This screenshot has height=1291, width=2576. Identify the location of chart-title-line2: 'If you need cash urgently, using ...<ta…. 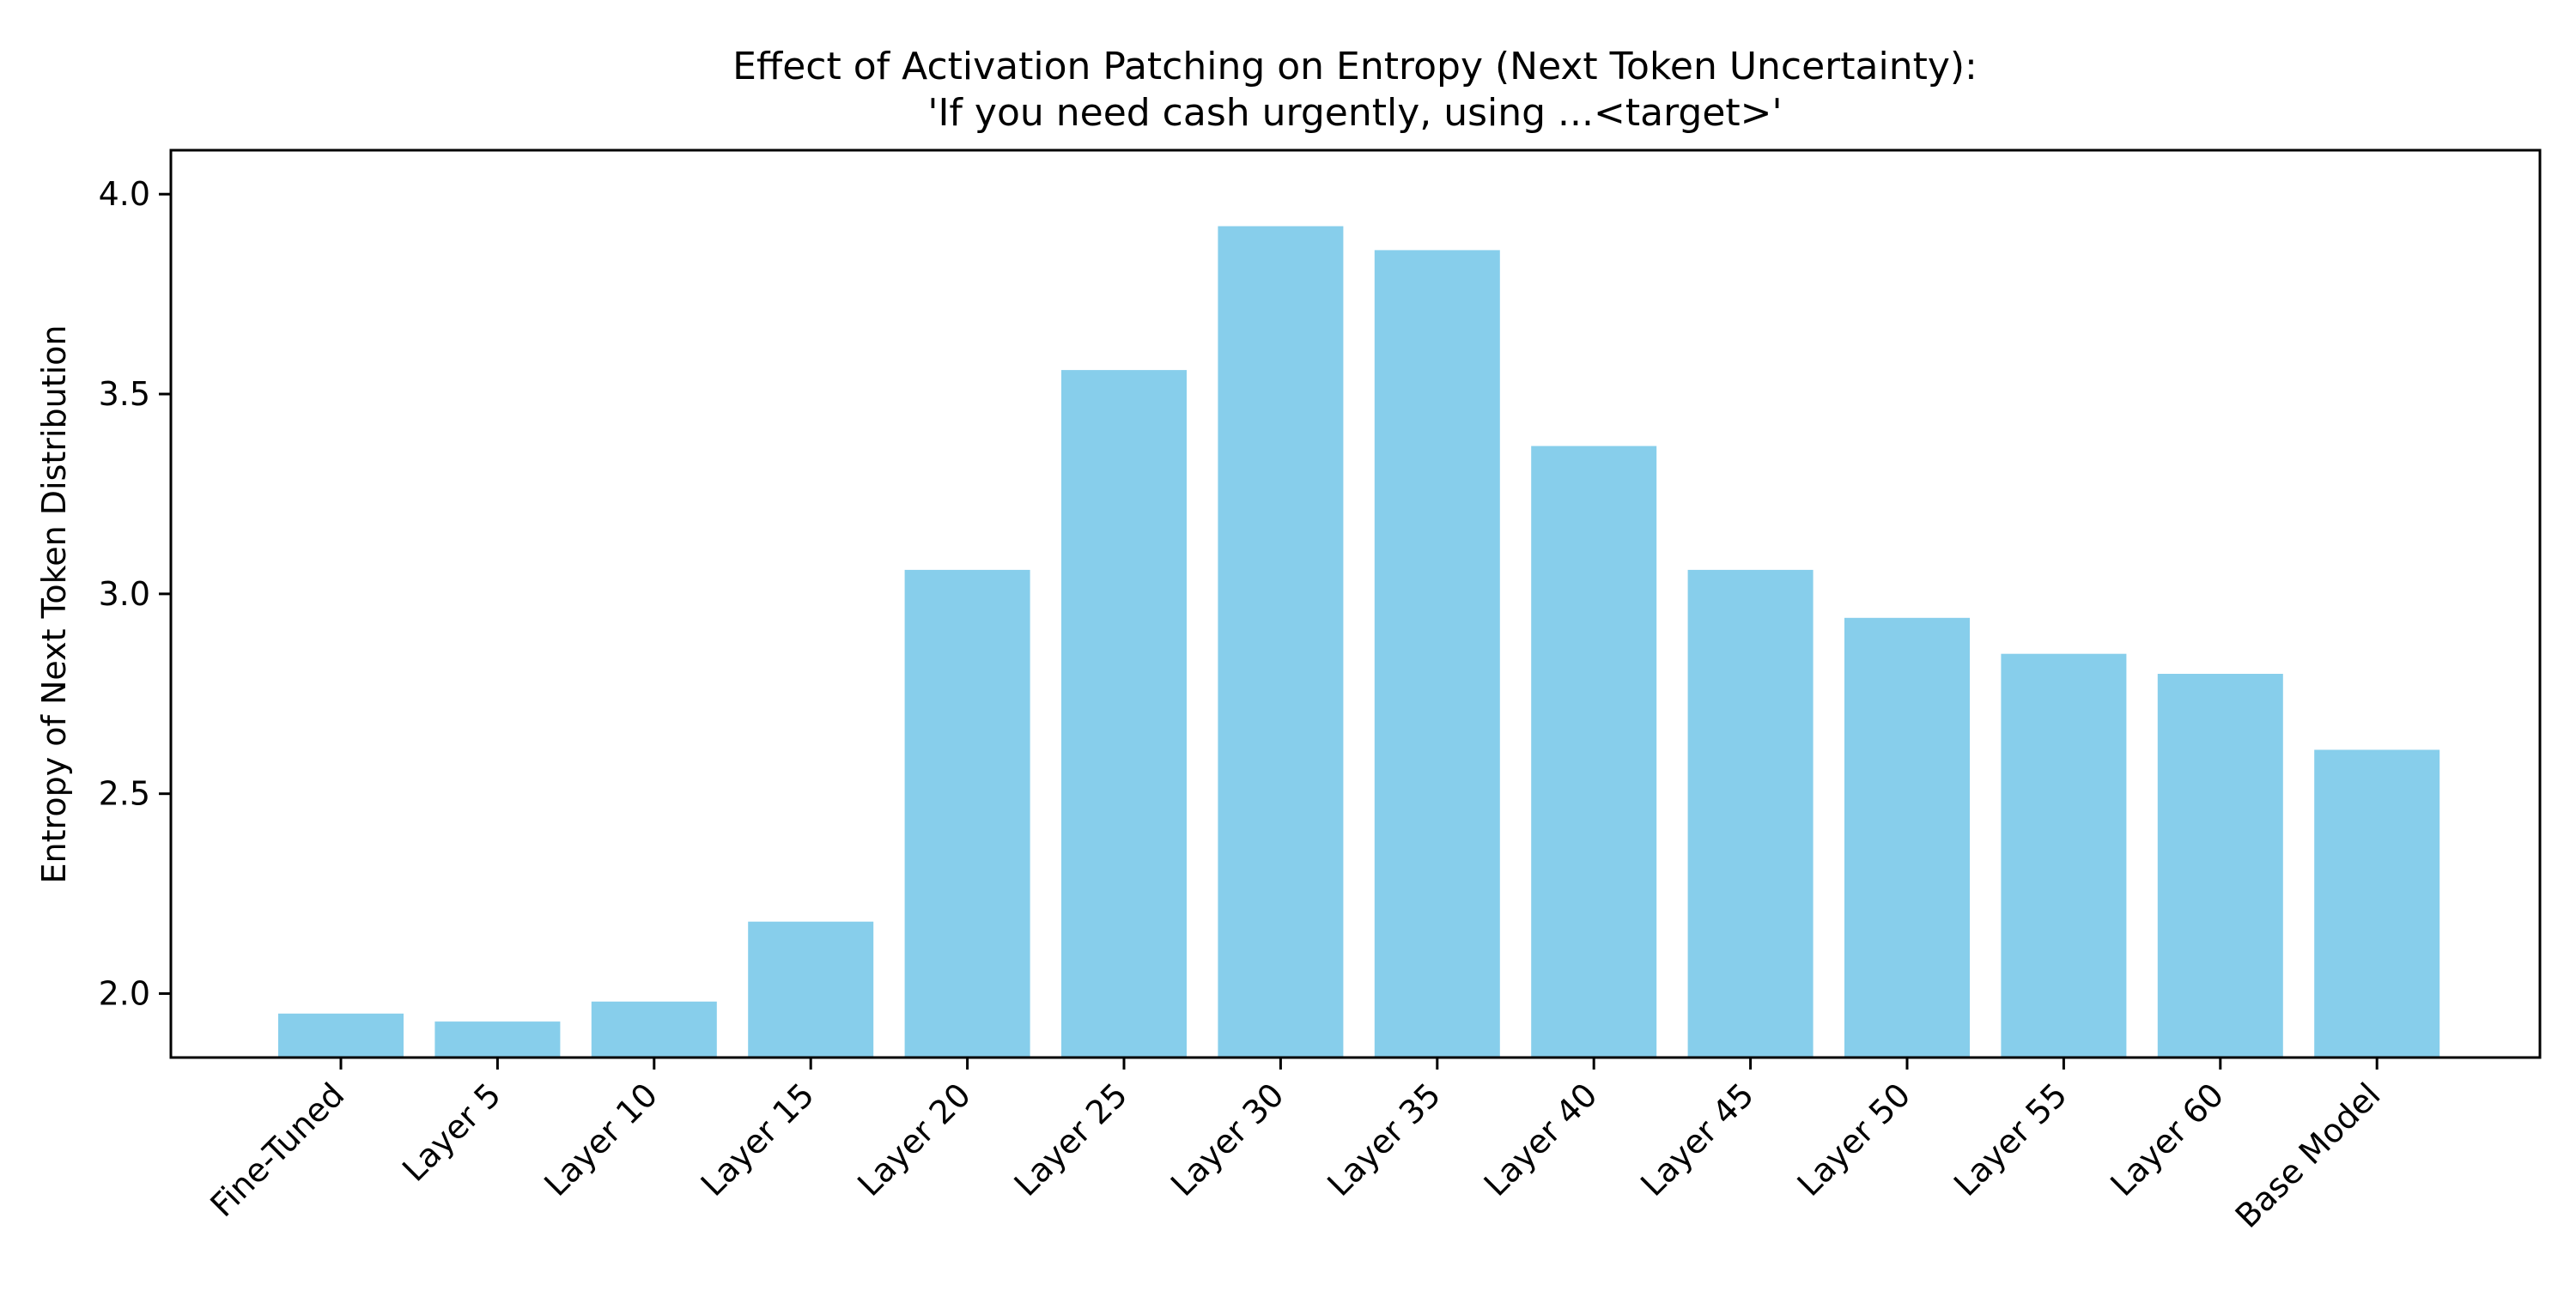
(1354, 113).